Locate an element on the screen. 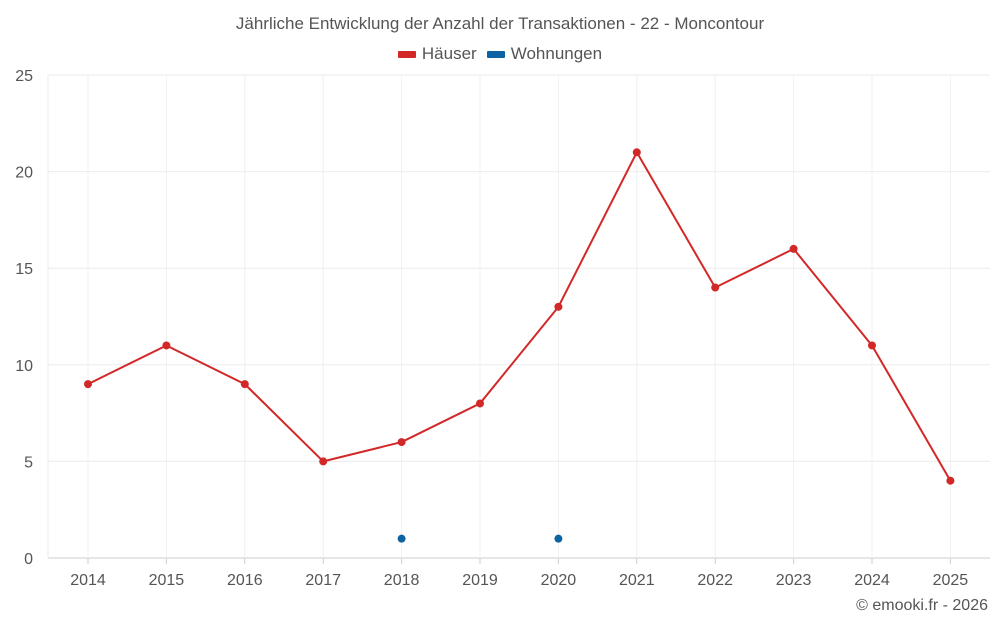 This screenshot has height=625, width=1000. data-point-haeuser-2020 is located at coordinates (558, 306).